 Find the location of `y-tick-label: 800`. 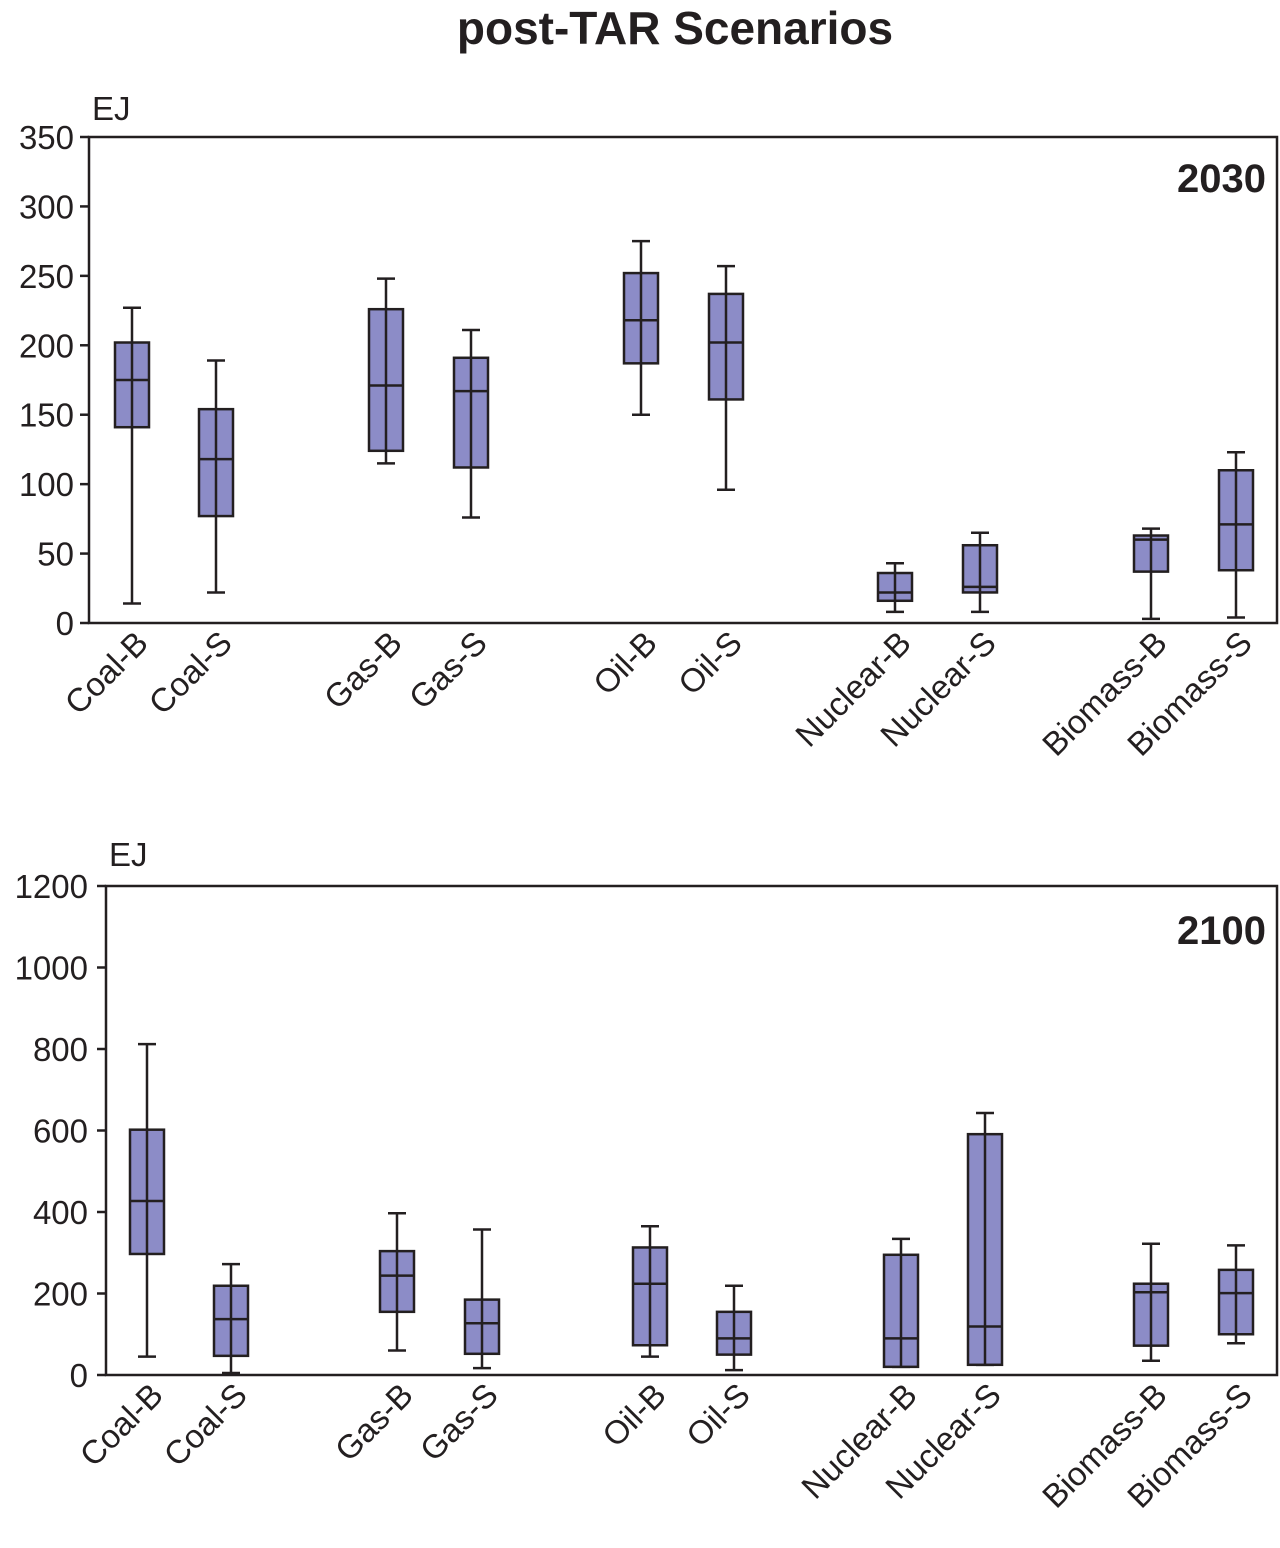

y-tick-label: 800 is located at coordinates (60, 1049).